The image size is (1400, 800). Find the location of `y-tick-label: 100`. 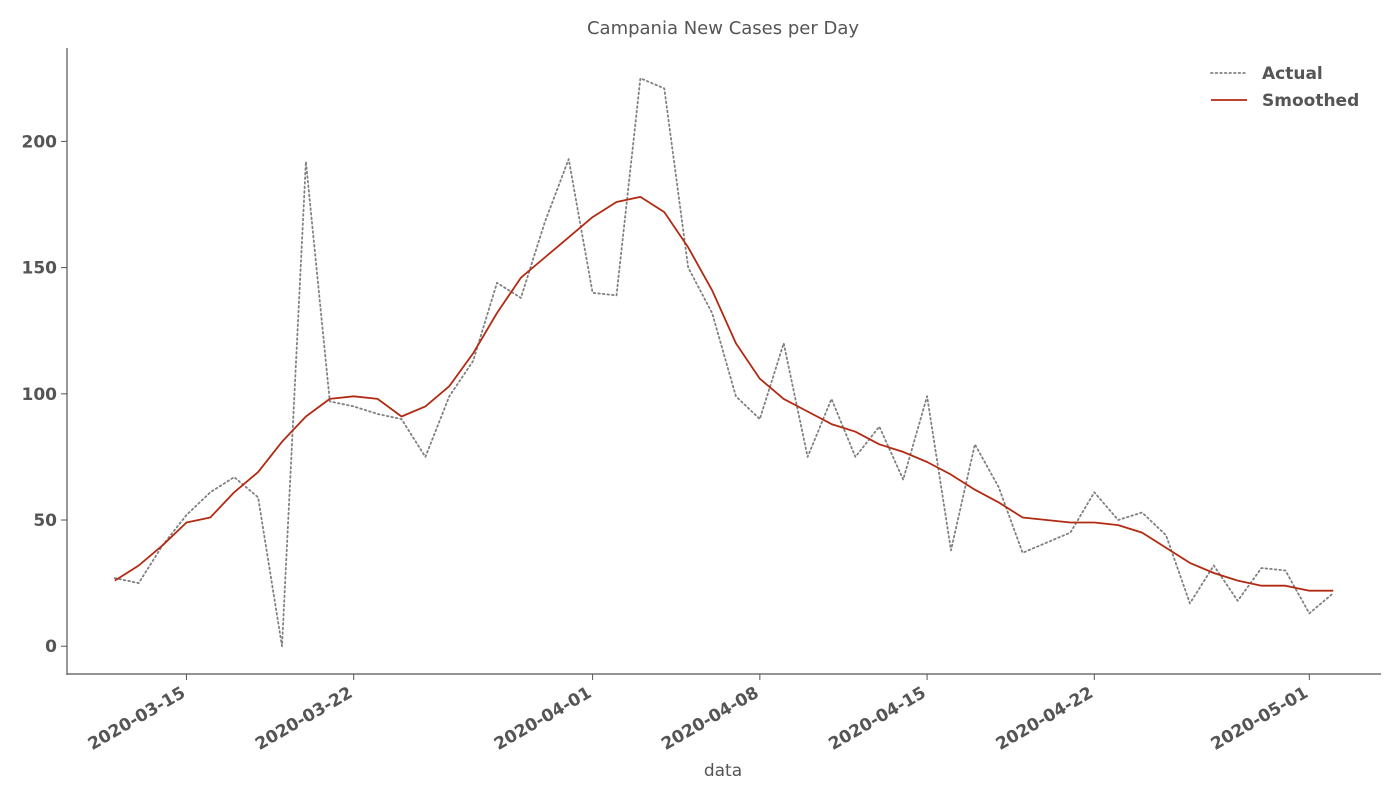

y-tick-label: 100 is located at coordinates (40, 395).